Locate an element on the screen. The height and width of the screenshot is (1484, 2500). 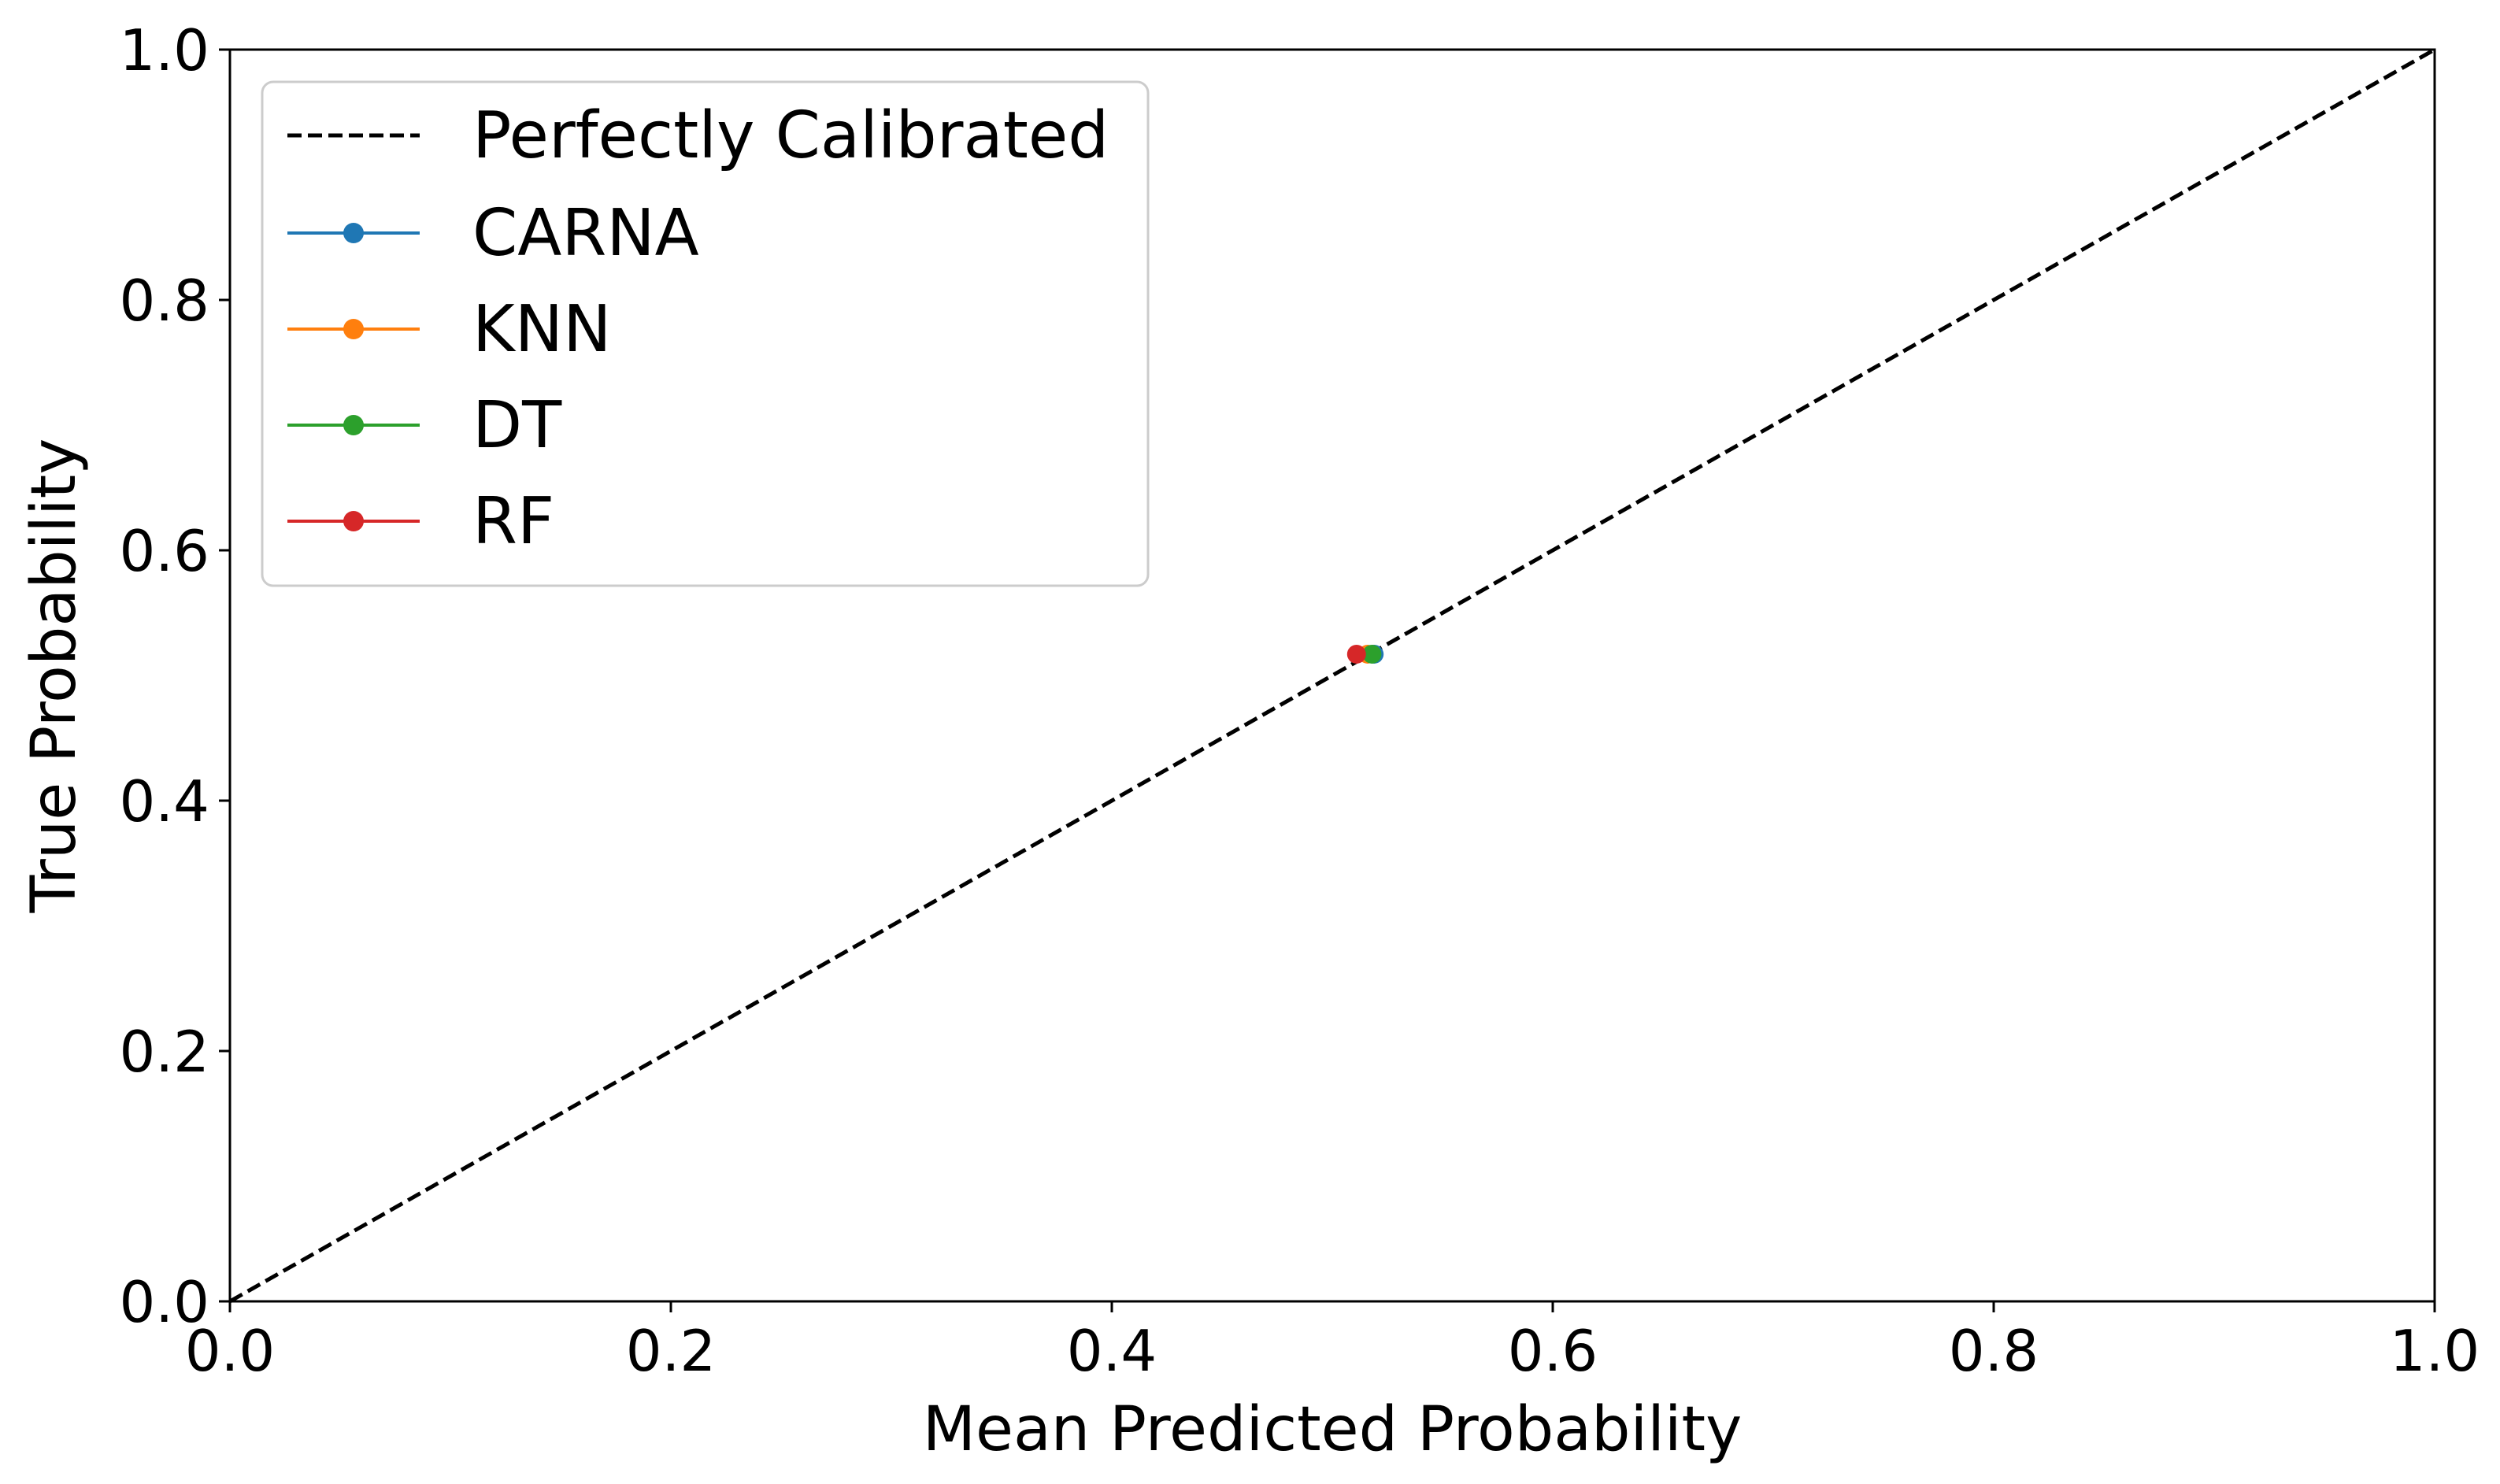
y-axis-label: True Probability is located at coordinates (55, 677).